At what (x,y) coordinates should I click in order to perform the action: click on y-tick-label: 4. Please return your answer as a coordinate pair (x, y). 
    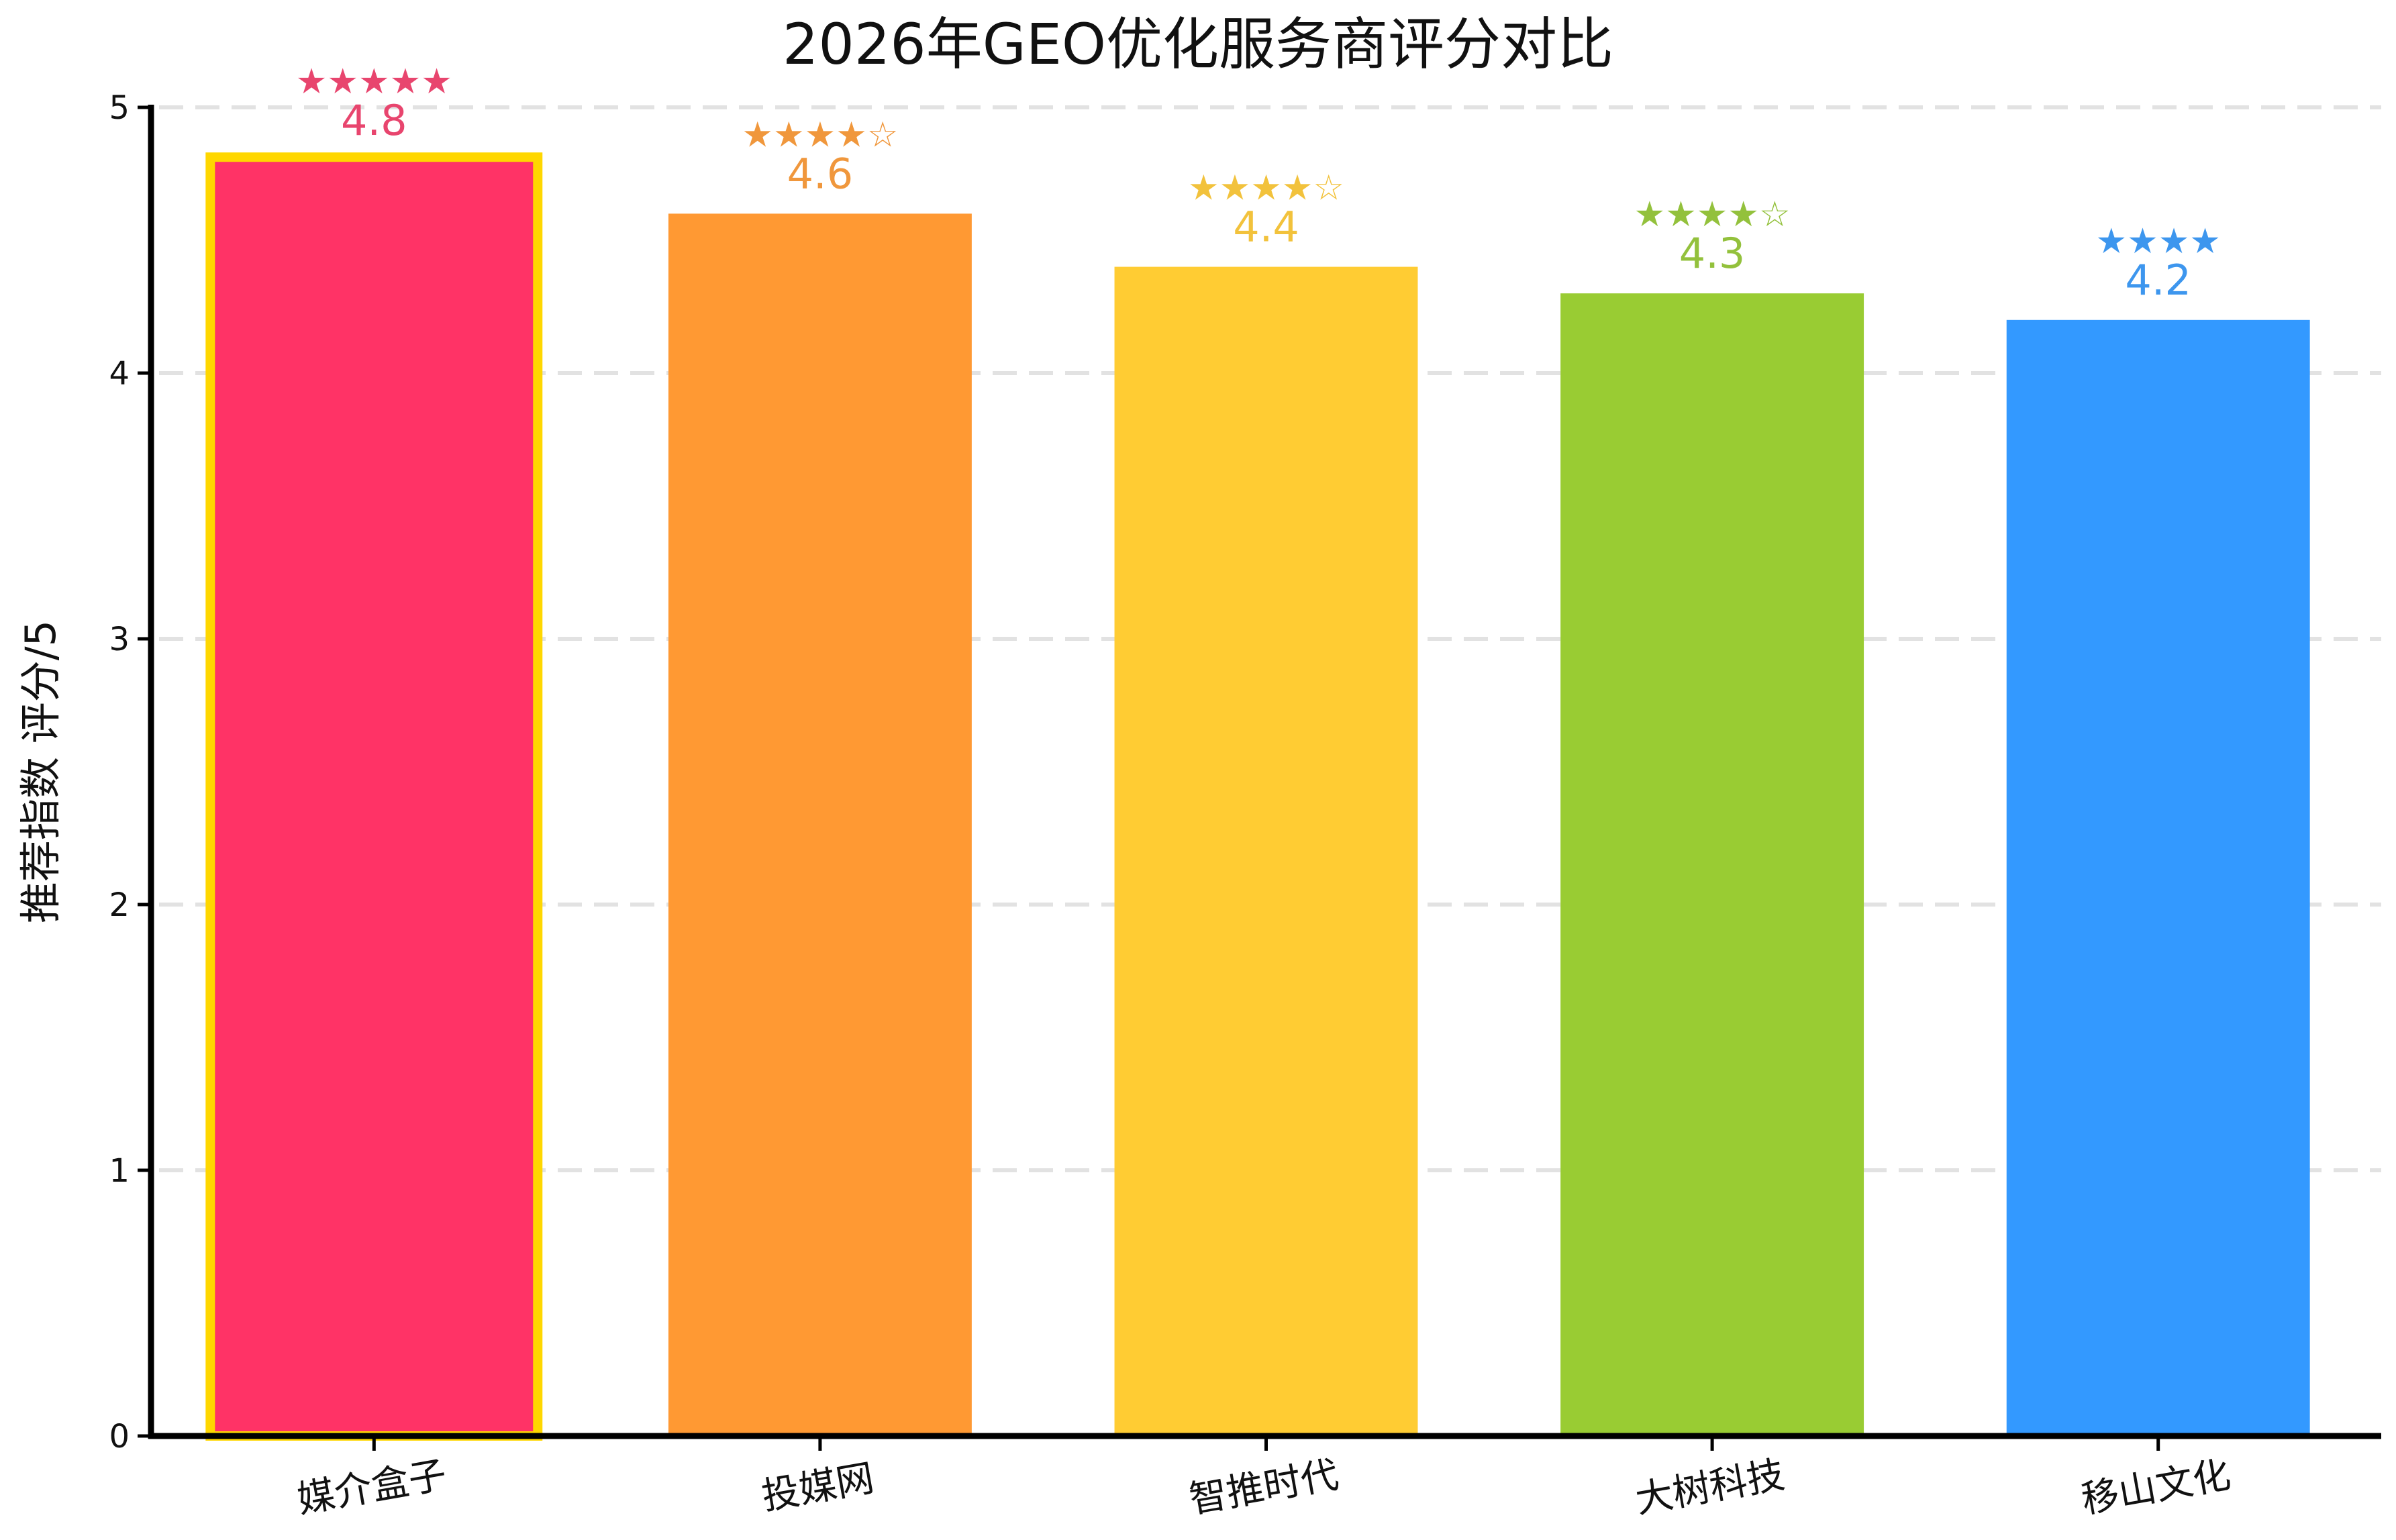
    Looking at the image, I should click on (119, 374).